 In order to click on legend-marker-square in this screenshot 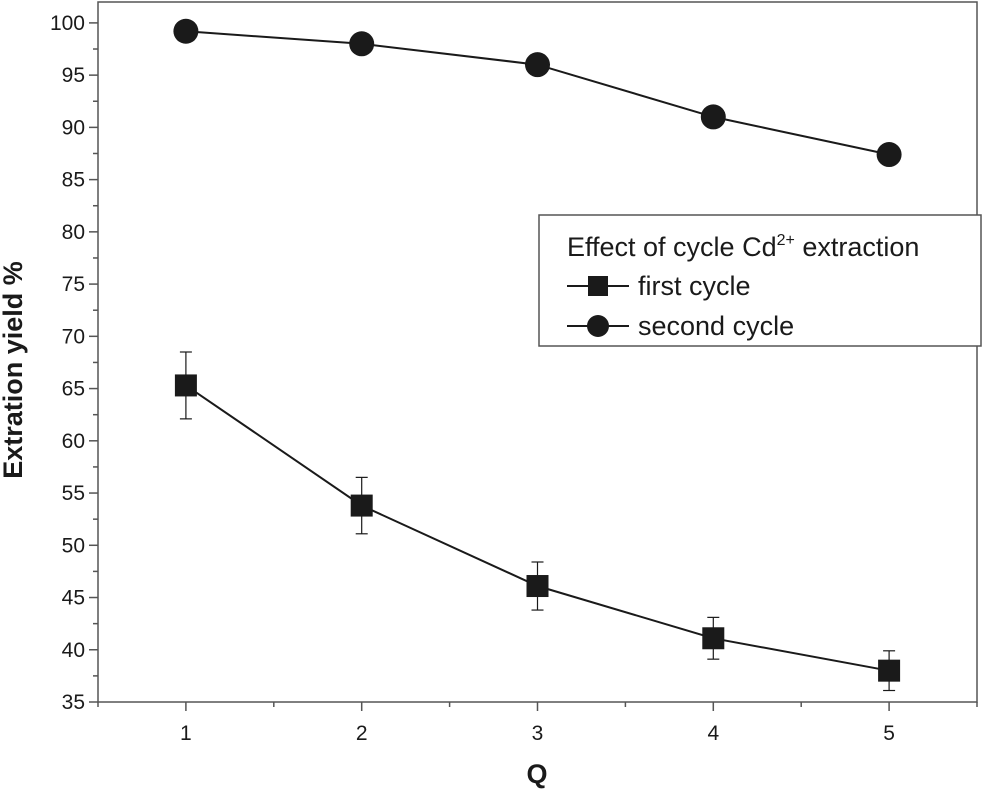, I will do `click(598, 286)`.